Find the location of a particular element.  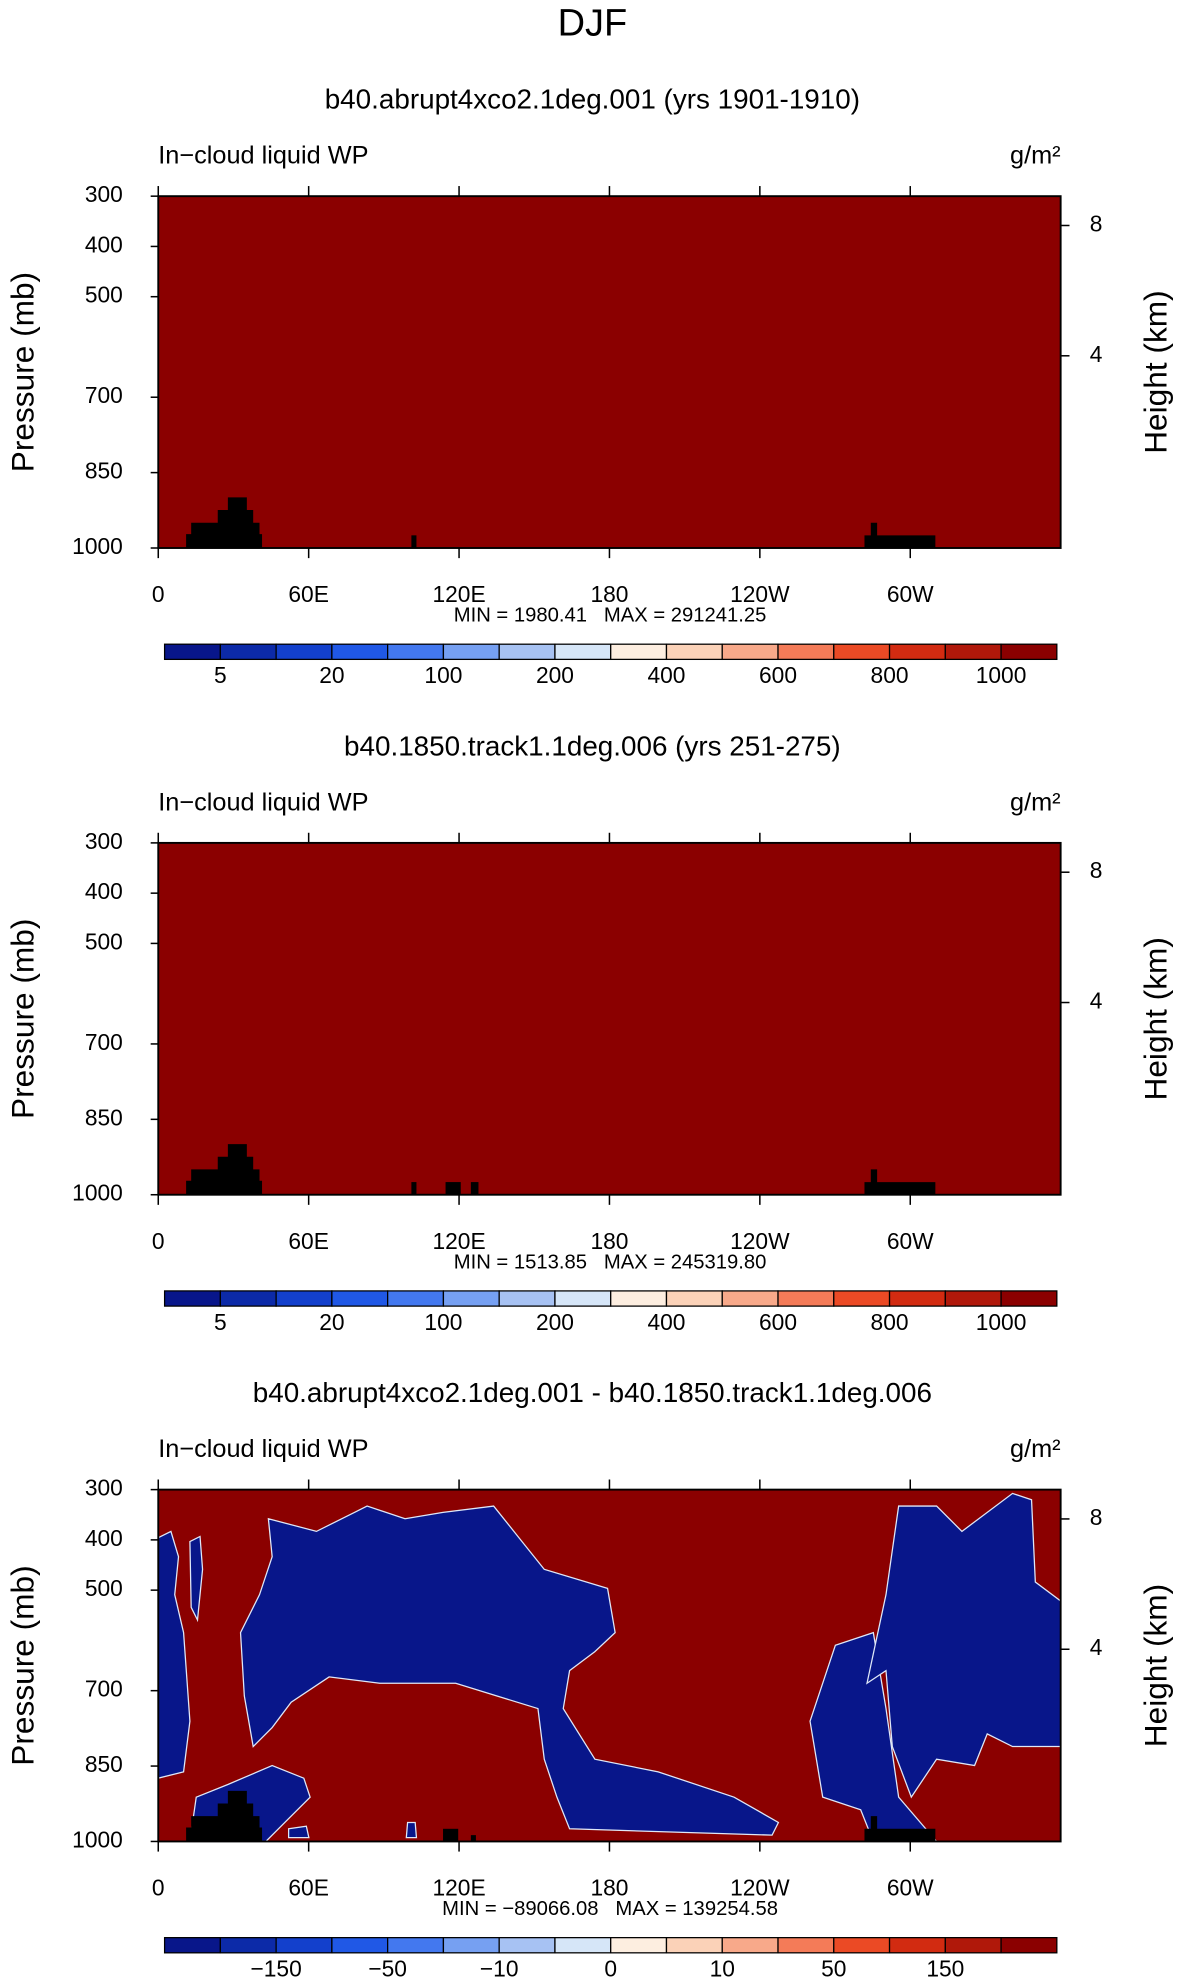

colorbar-label: −150 is located at coordinates (275, 1969).